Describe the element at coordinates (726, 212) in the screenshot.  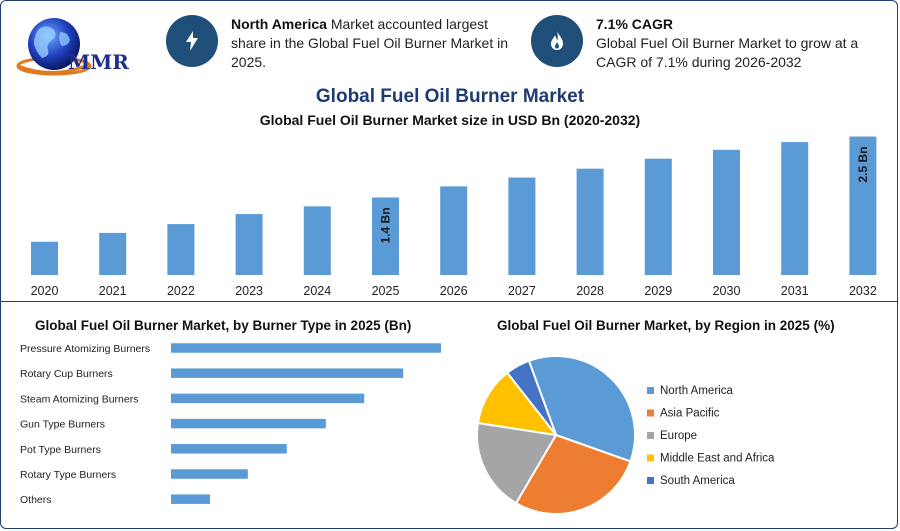
I see `bar-2030` at that location.